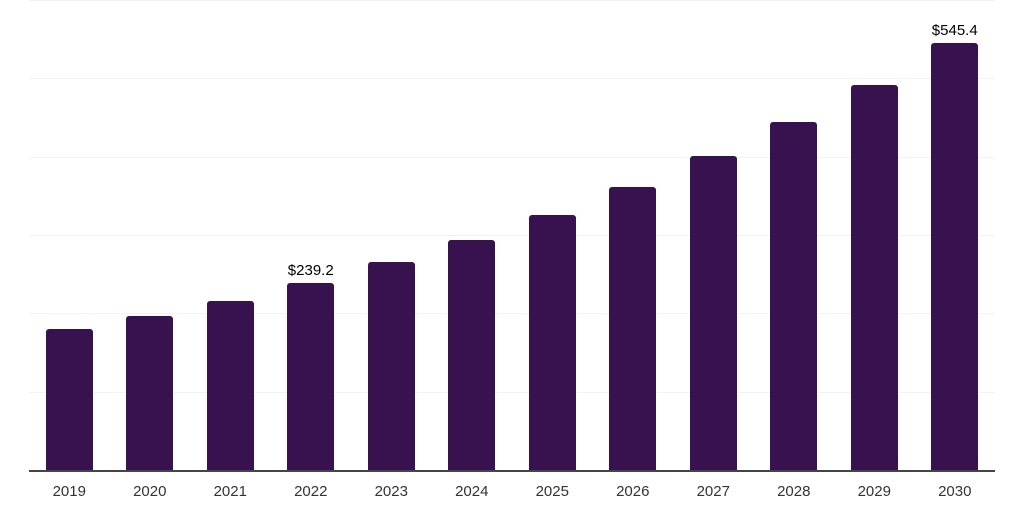  Describe the element at coordinates (472, 491) in the screenshot. I see `x-tick-label-2024: 2024` at that location.